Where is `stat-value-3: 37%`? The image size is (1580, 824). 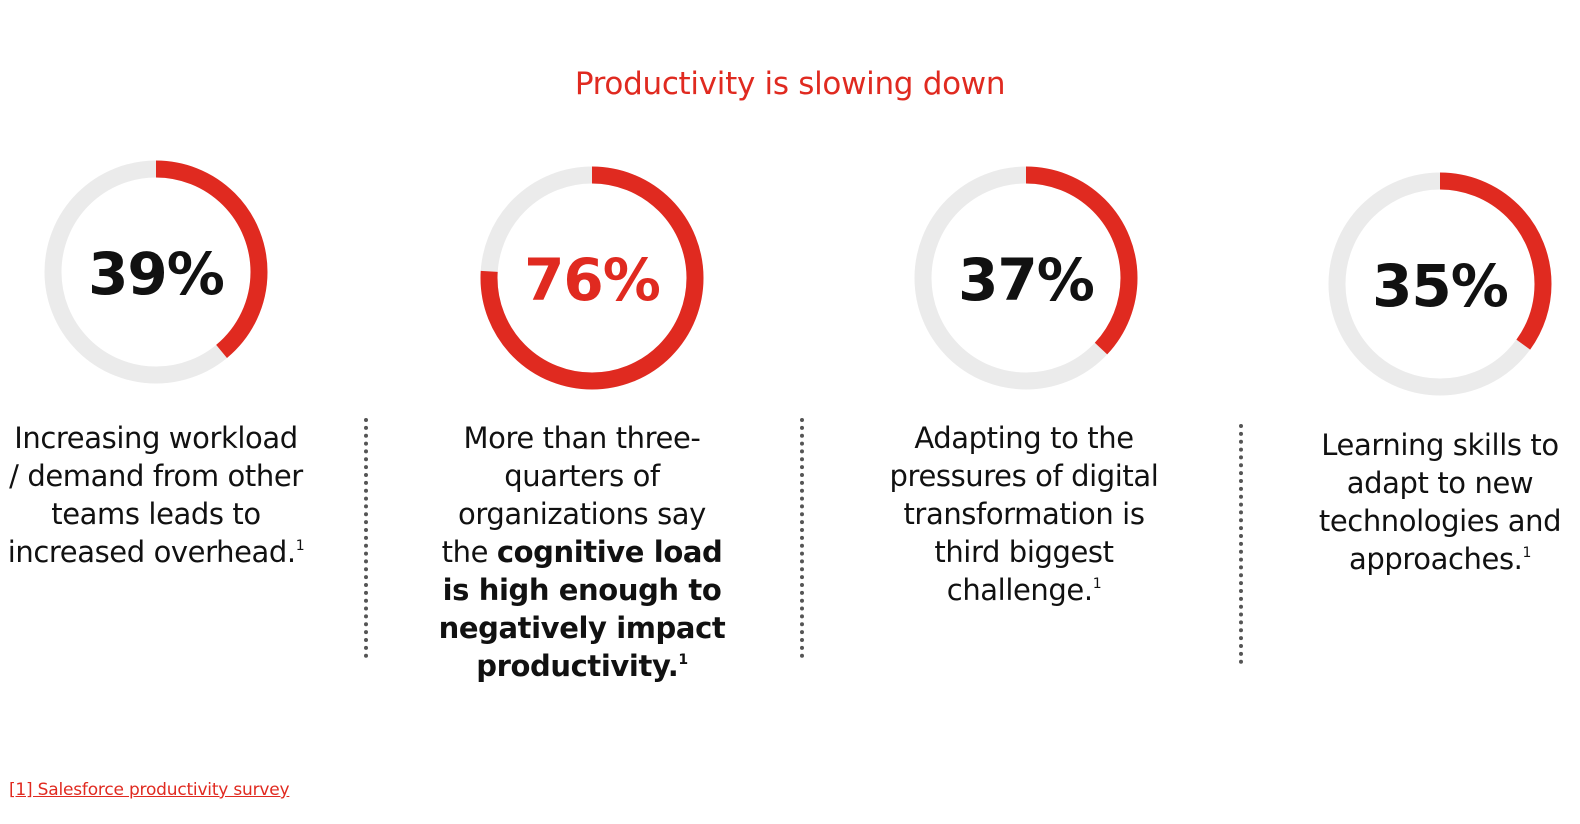
stat-value-3: 37% is located at coordinates (1026, 280).